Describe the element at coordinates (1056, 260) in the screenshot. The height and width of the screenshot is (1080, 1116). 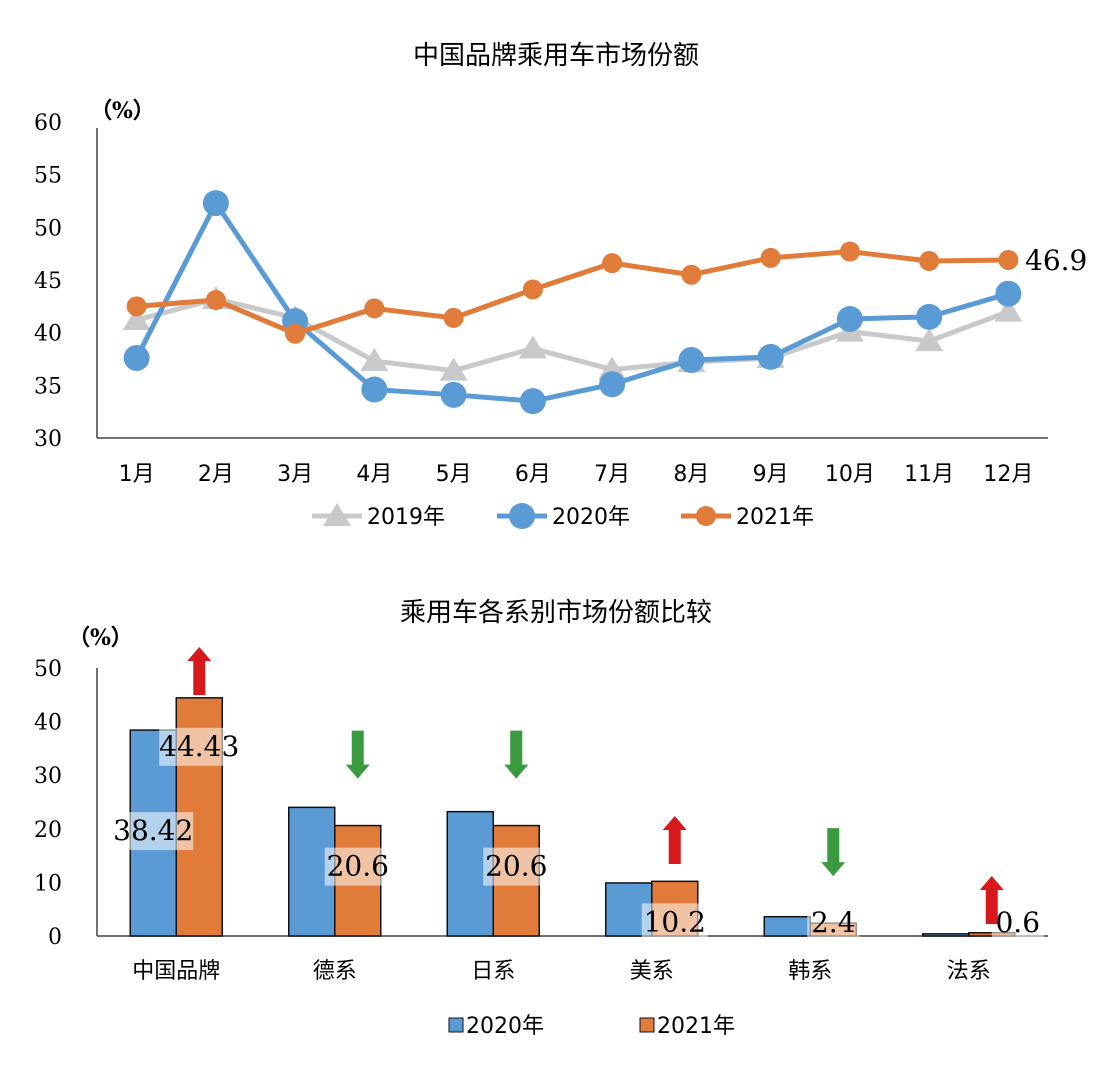
I see `line-chart-end-label: 46.9` at that location.